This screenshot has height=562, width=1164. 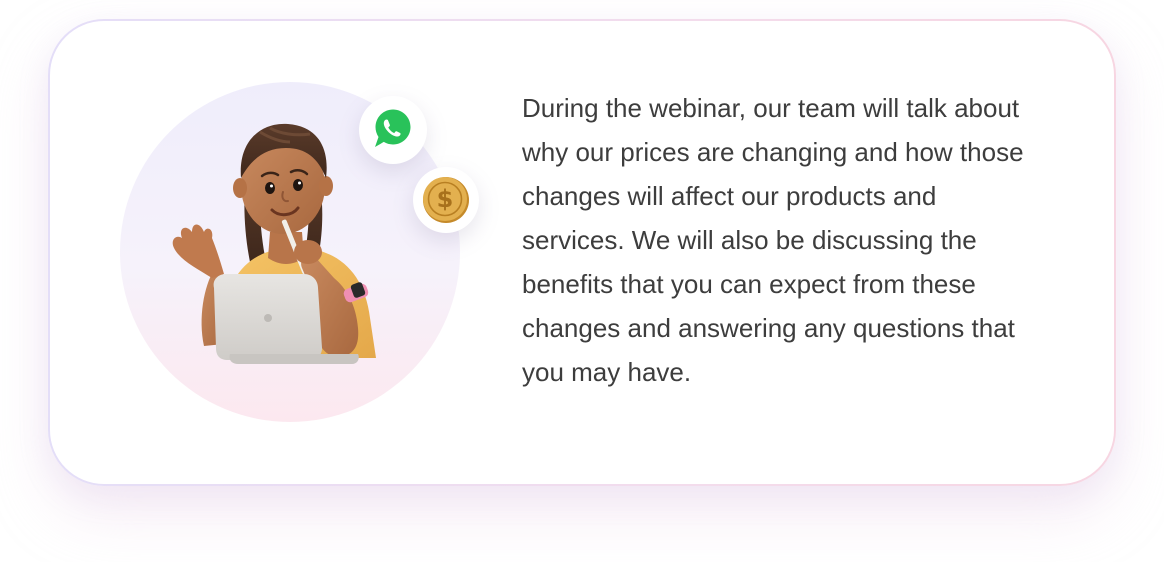 I want to click on dollar-coin-icon: $, so click(x=446, y=200).